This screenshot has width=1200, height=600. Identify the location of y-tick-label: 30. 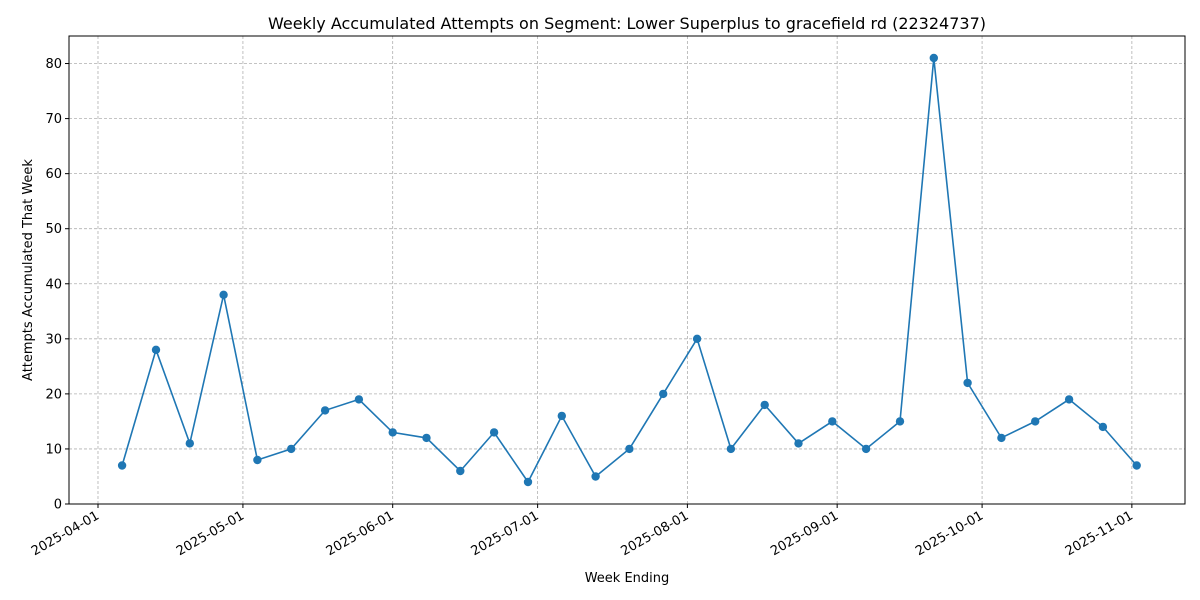
(53, 339).